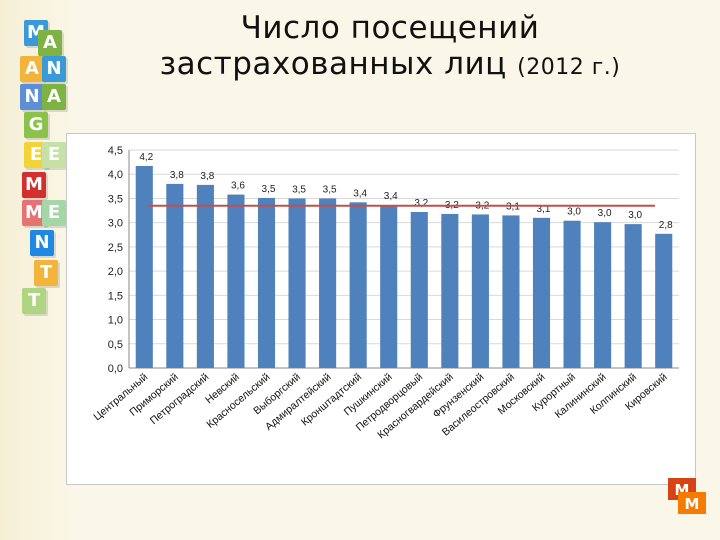  I want to click on y-tick-label: 0,0, so click(115, 369).